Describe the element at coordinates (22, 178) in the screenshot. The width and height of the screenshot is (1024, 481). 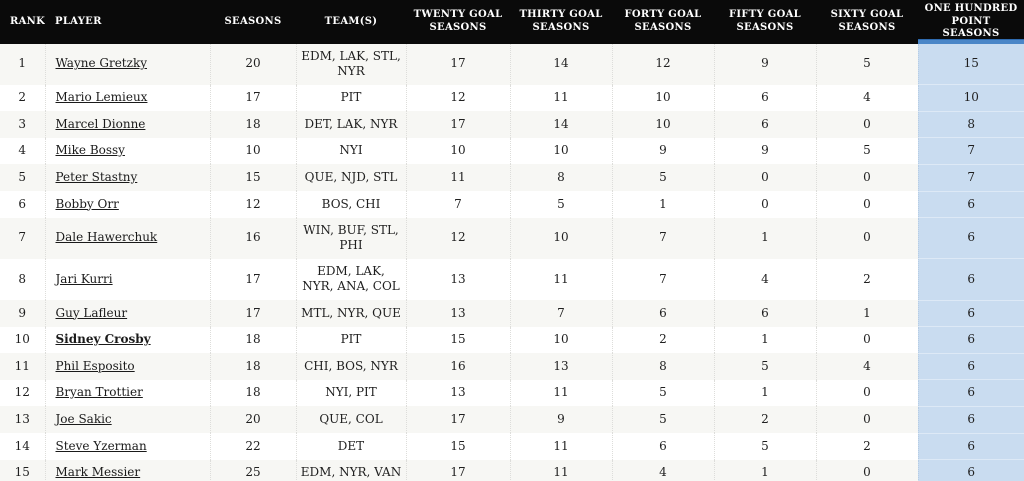
I see `rank-cell: 5` at that location.